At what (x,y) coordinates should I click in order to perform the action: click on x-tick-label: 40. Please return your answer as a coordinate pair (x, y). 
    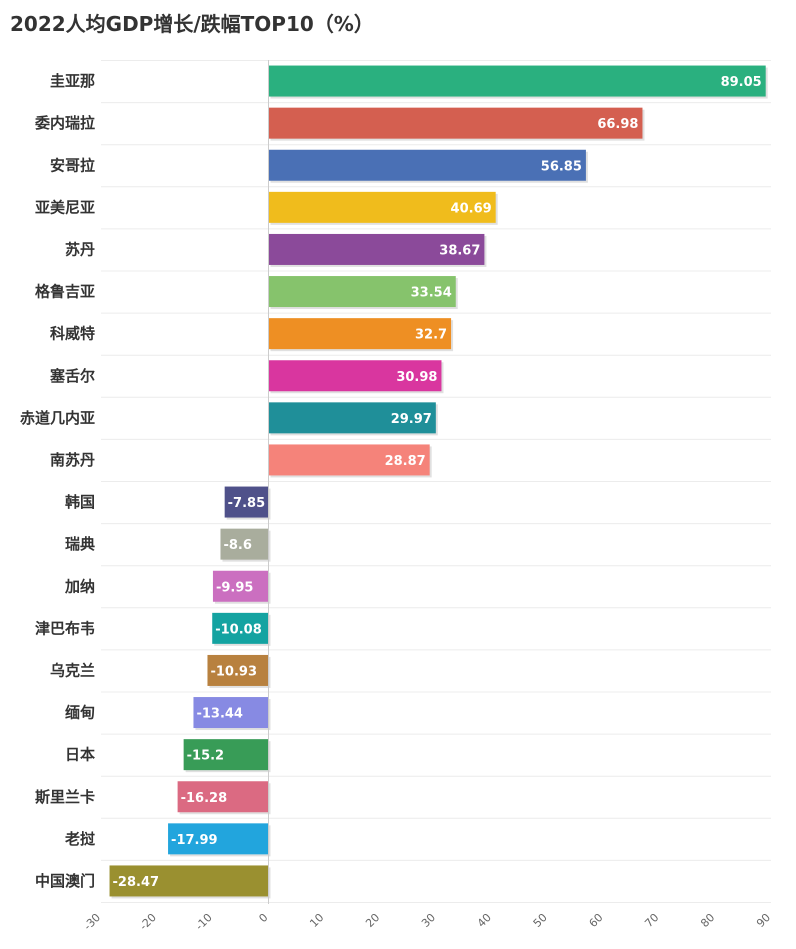
    Looking at the image, I should click on (484, 920).